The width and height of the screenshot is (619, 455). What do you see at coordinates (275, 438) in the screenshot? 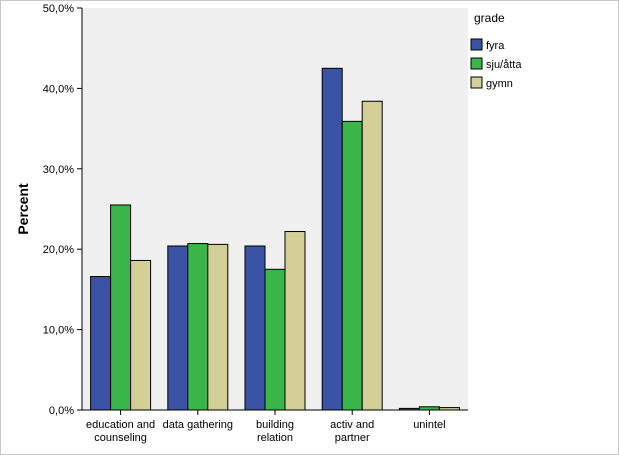
I see `x-category-label-line: relation` at bounding box center [275, 438].